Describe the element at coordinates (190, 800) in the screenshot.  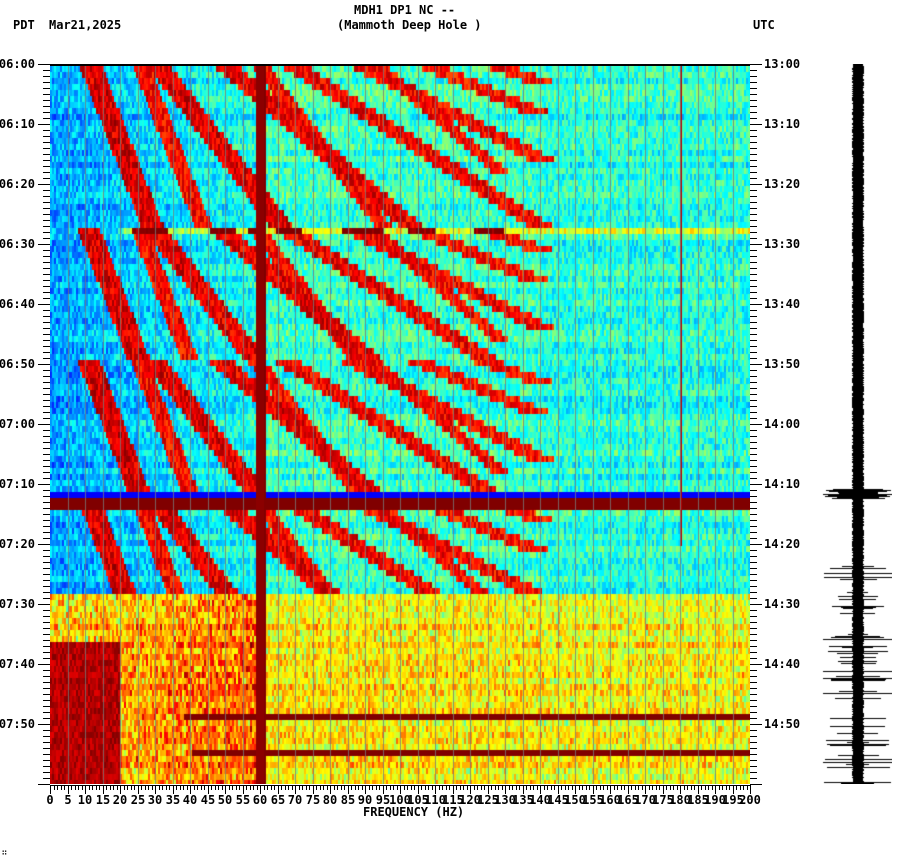
I see `x-tick-label: 40` at that location.